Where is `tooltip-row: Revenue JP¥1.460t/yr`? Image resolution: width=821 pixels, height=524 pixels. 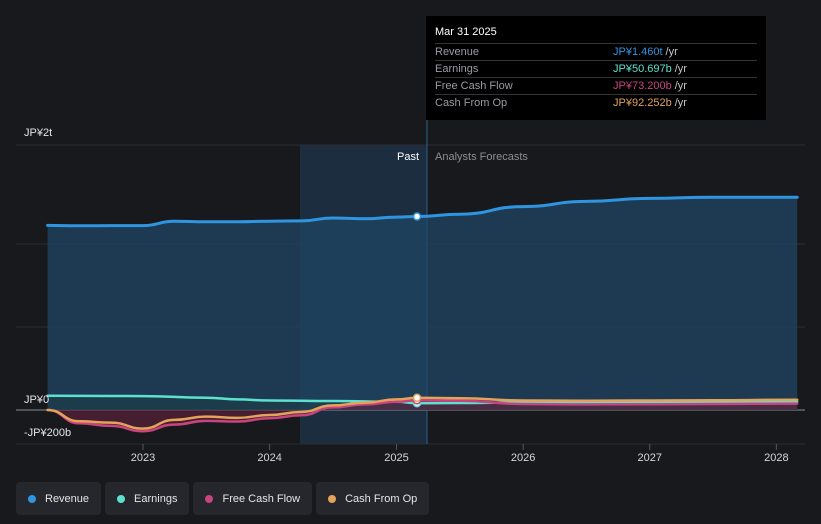 tooltip-row: Revenue JP¥1.460t/yr is located at coordinates (596, 51).